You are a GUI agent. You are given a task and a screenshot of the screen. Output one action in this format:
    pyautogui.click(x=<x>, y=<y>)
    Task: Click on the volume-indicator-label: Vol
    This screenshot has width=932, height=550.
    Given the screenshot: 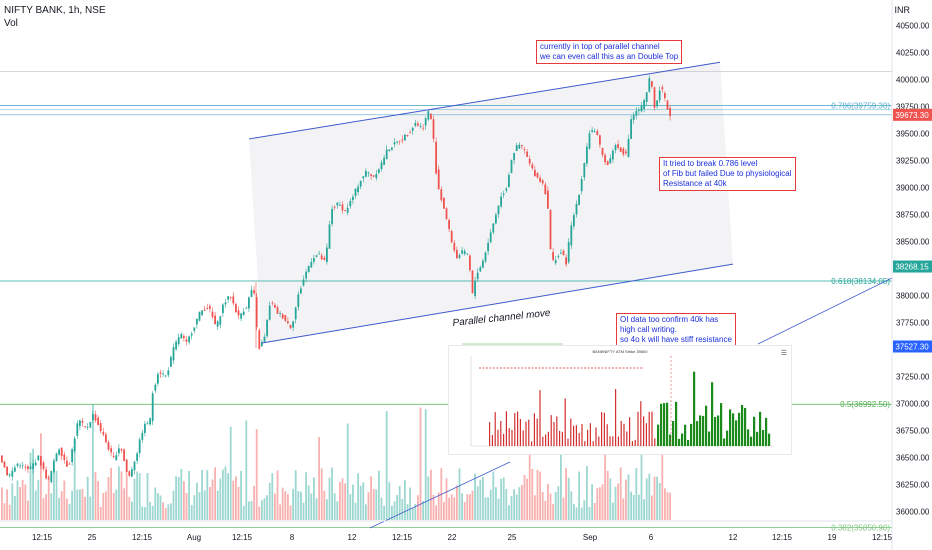 What is the action you would take?
    pyautogui.click(x=11, y=23)
    